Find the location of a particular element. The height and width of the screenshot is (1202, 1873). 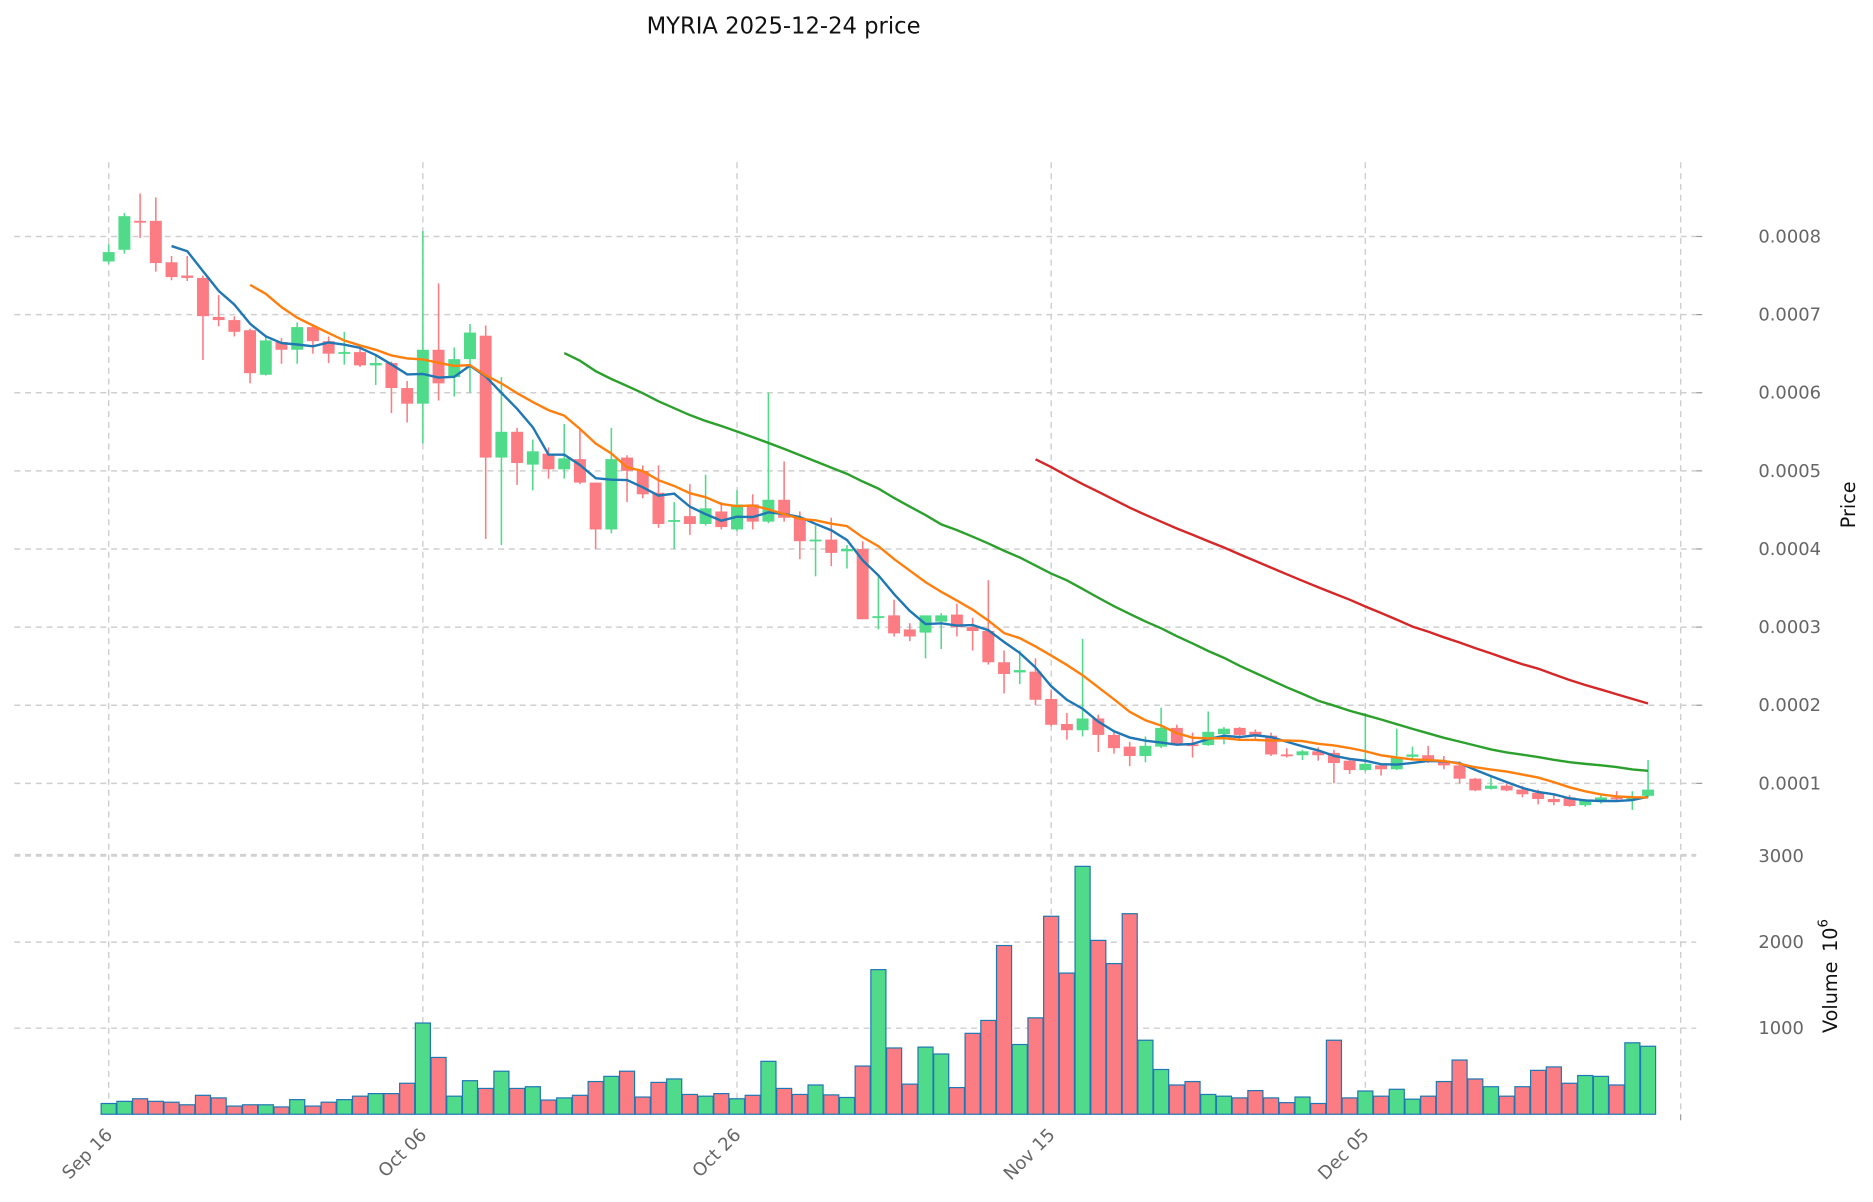

date-tick-label: Dec 05 is located at coordinates (1343, 1155).